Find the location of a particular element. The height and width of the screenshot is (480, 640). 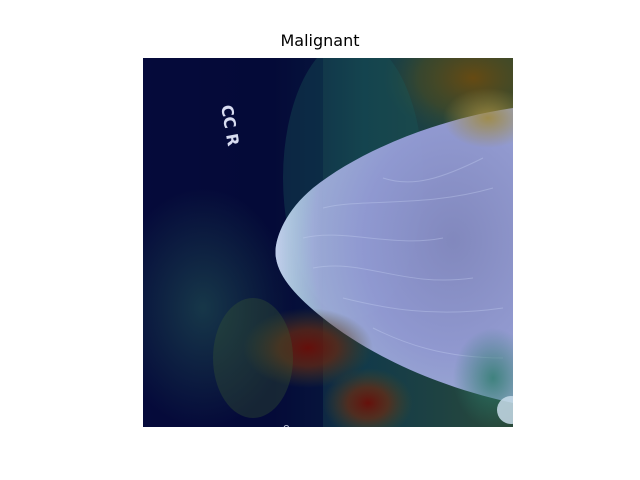

figure-title: Malignant is located at coordinates (320, 40).